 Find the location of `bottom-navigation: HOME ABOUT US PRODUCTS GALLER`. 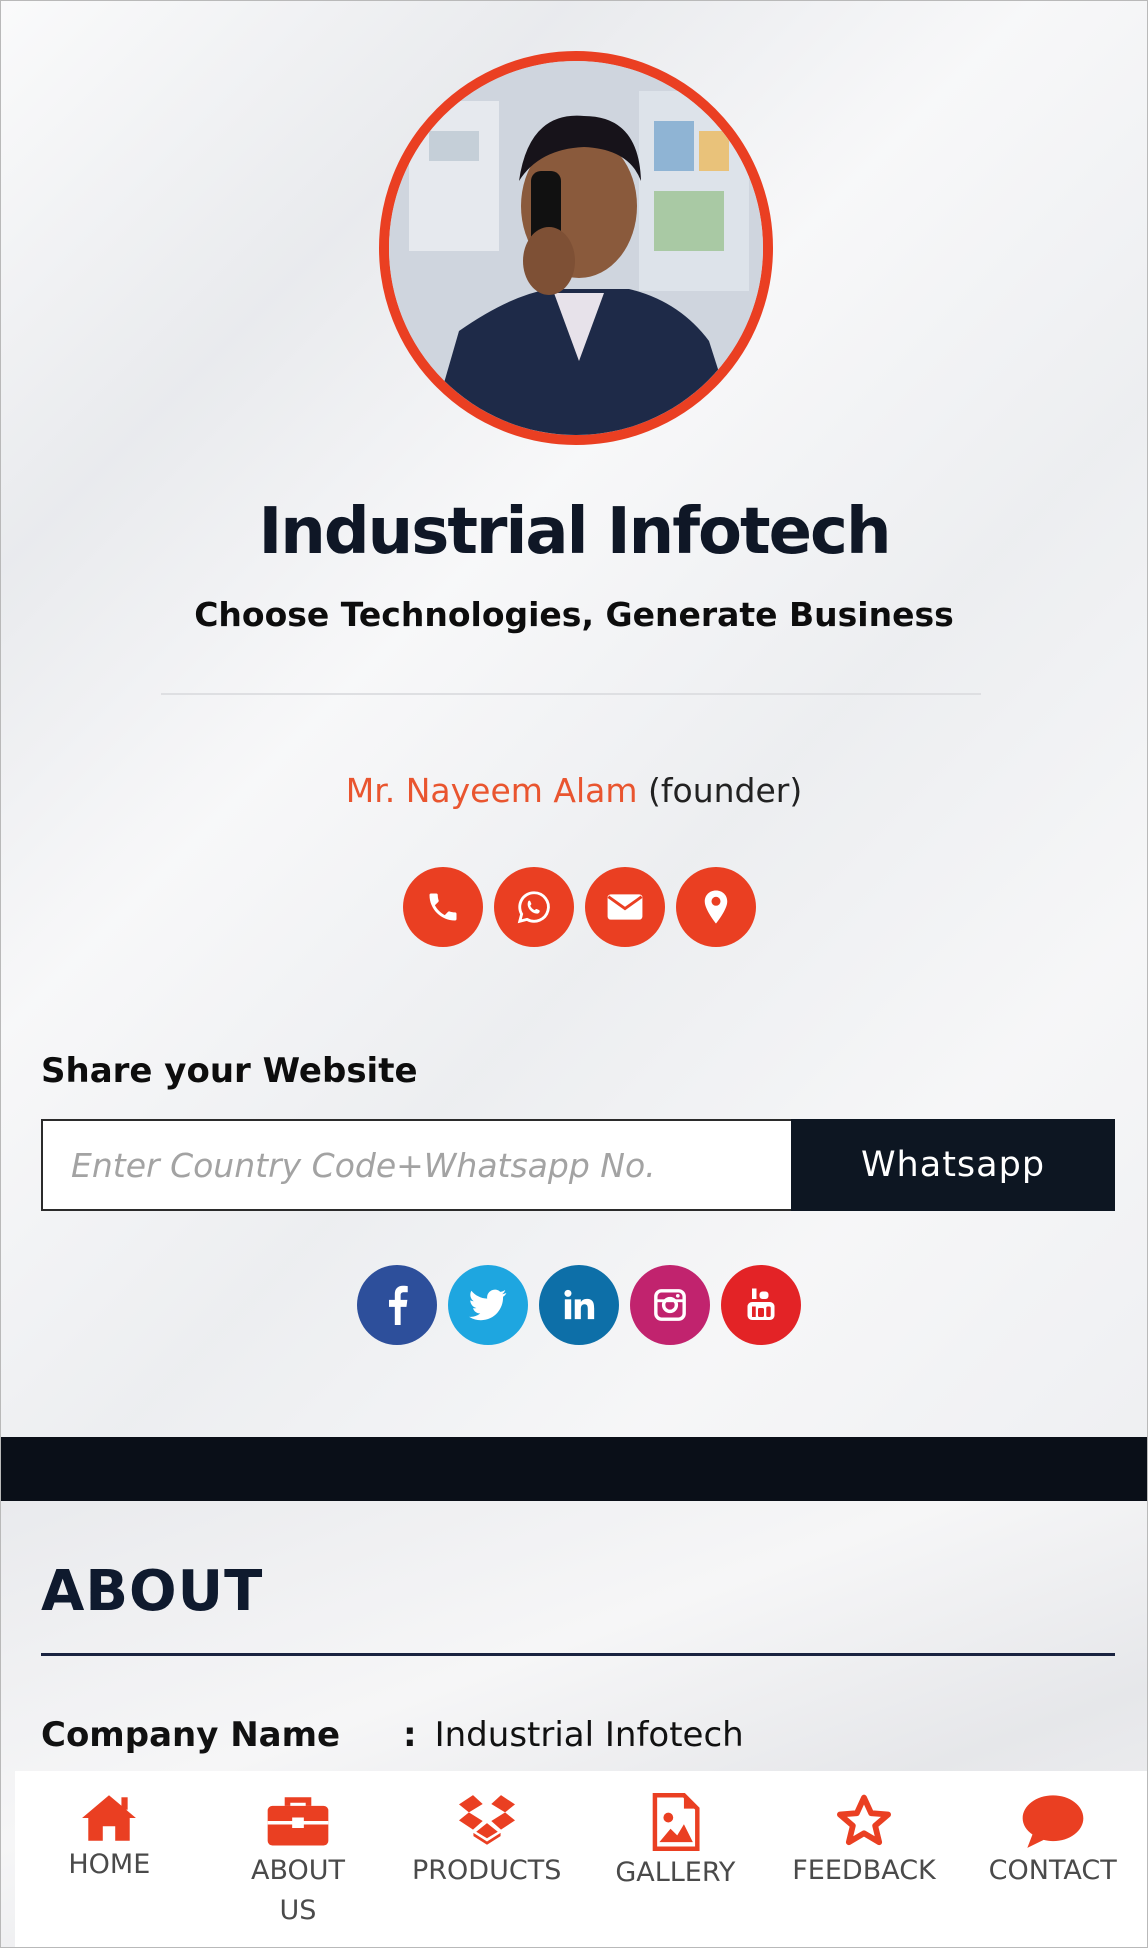

bottom-navigation: HOME ABOUT US PRODUCTS GALLER is located at coordinates (581, 1859).